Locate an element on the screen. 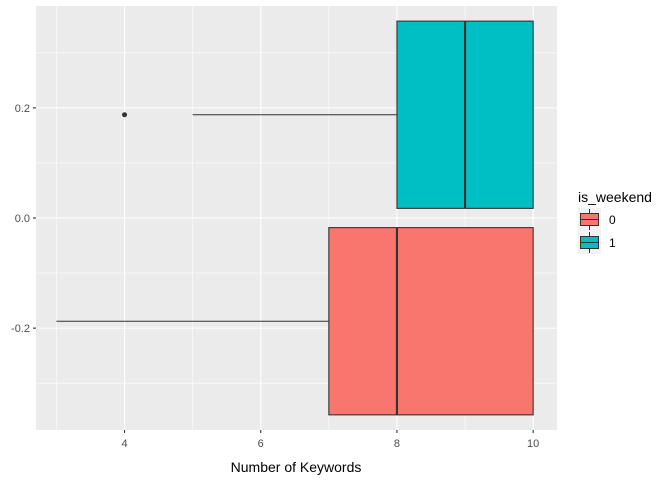 This screenshot has width=672, height=480. y-axis: -0.2 0.0 0.2 is located at coordinates (23, 219).